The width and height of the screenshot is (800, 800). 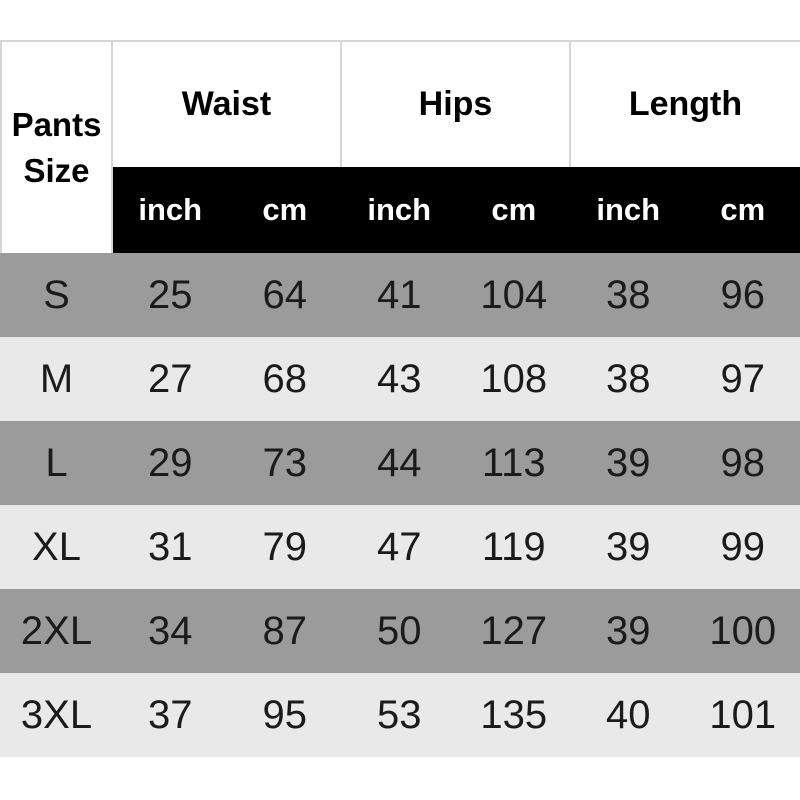 What do you see at coordinates (513, 295) in the screenshot?
I see `value-cell: 104` at bounding box center [513, 295].